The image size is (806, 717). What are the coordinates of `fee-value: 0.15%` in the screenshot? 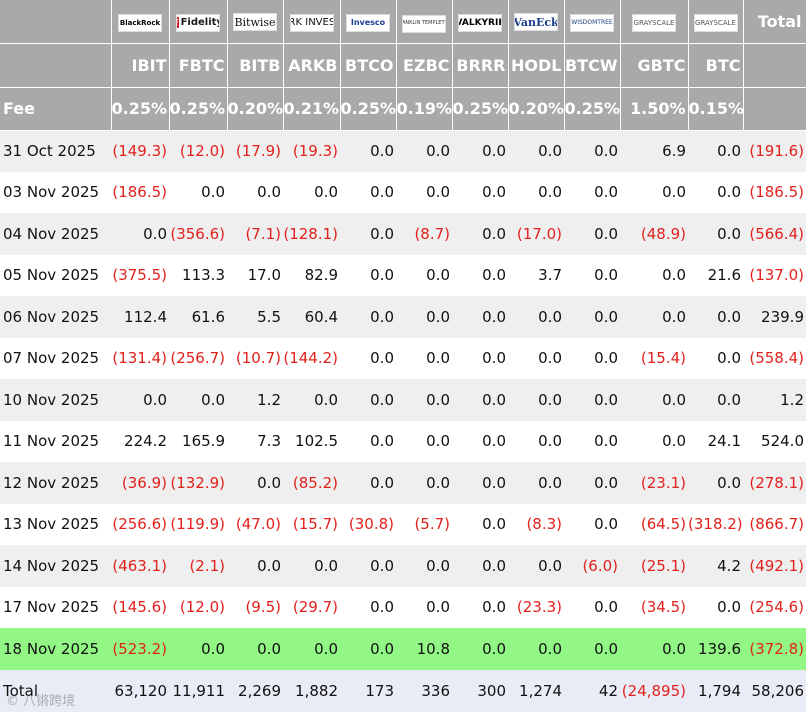 It's located at (716, 109).